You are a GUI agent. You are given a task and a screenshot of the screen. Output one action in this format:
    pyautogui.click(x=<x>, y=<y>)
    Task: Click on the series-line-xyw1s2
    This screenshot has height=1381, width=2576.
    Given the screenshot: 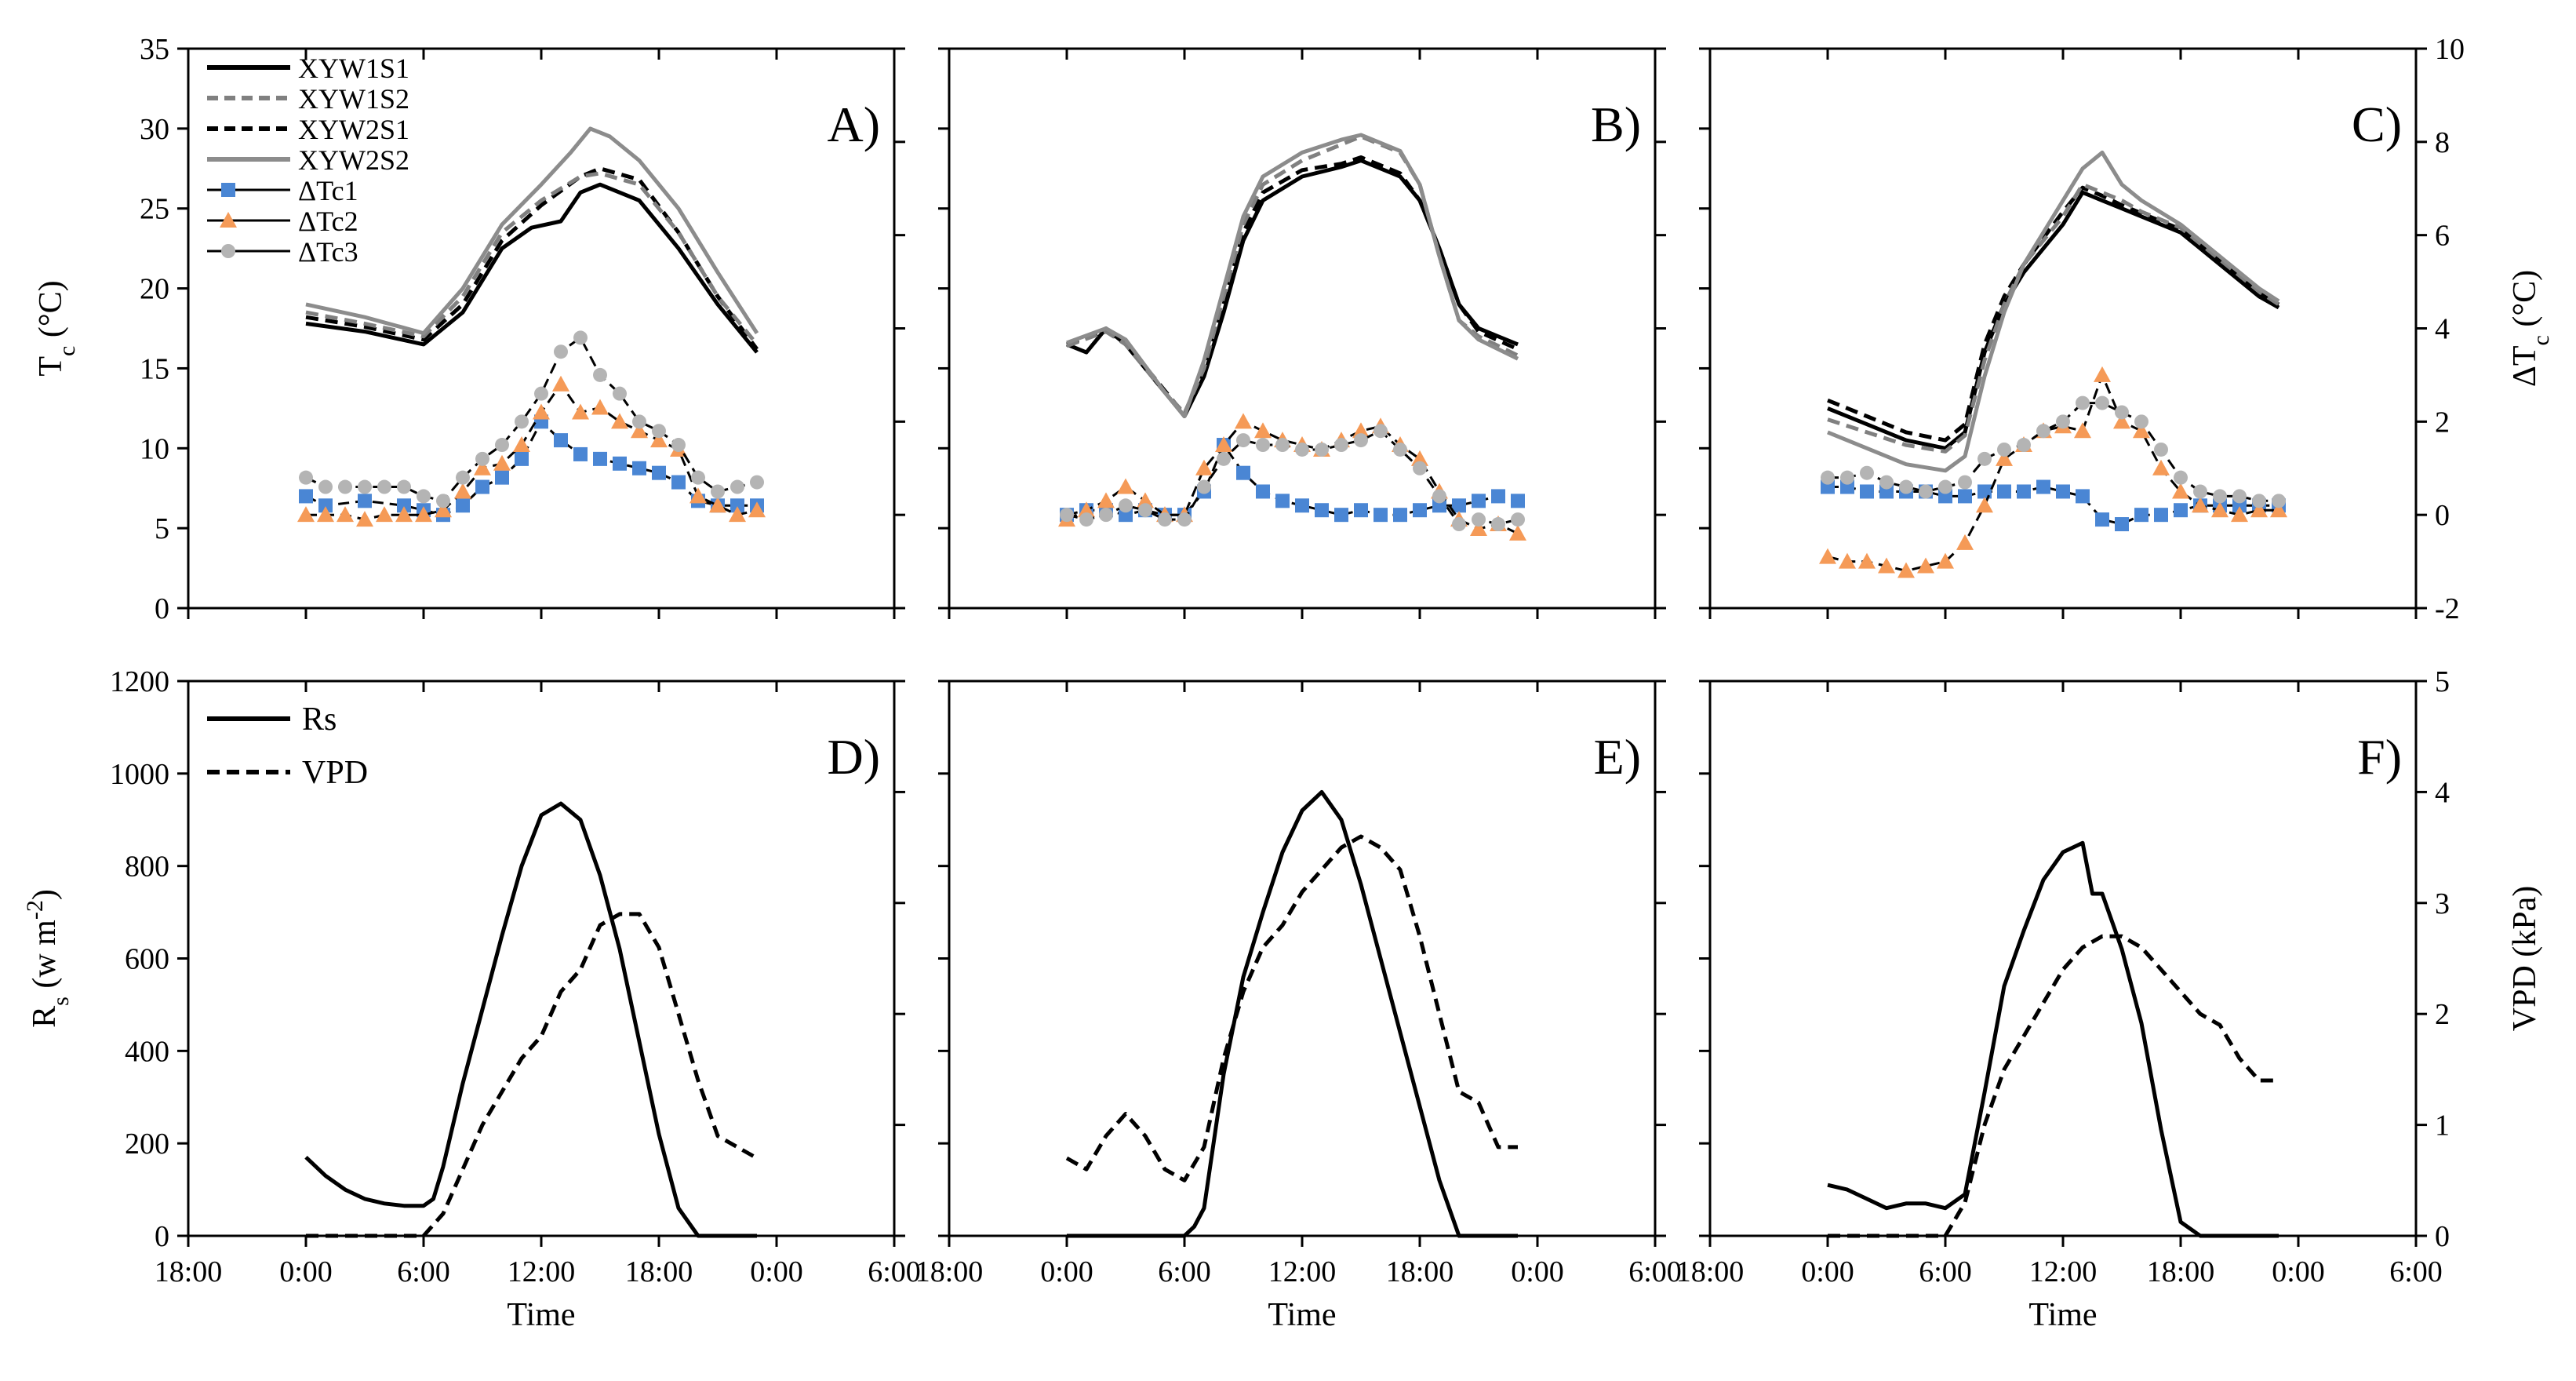 What is the action you would take?
    pyautogui.click(x=532, y=258)
    